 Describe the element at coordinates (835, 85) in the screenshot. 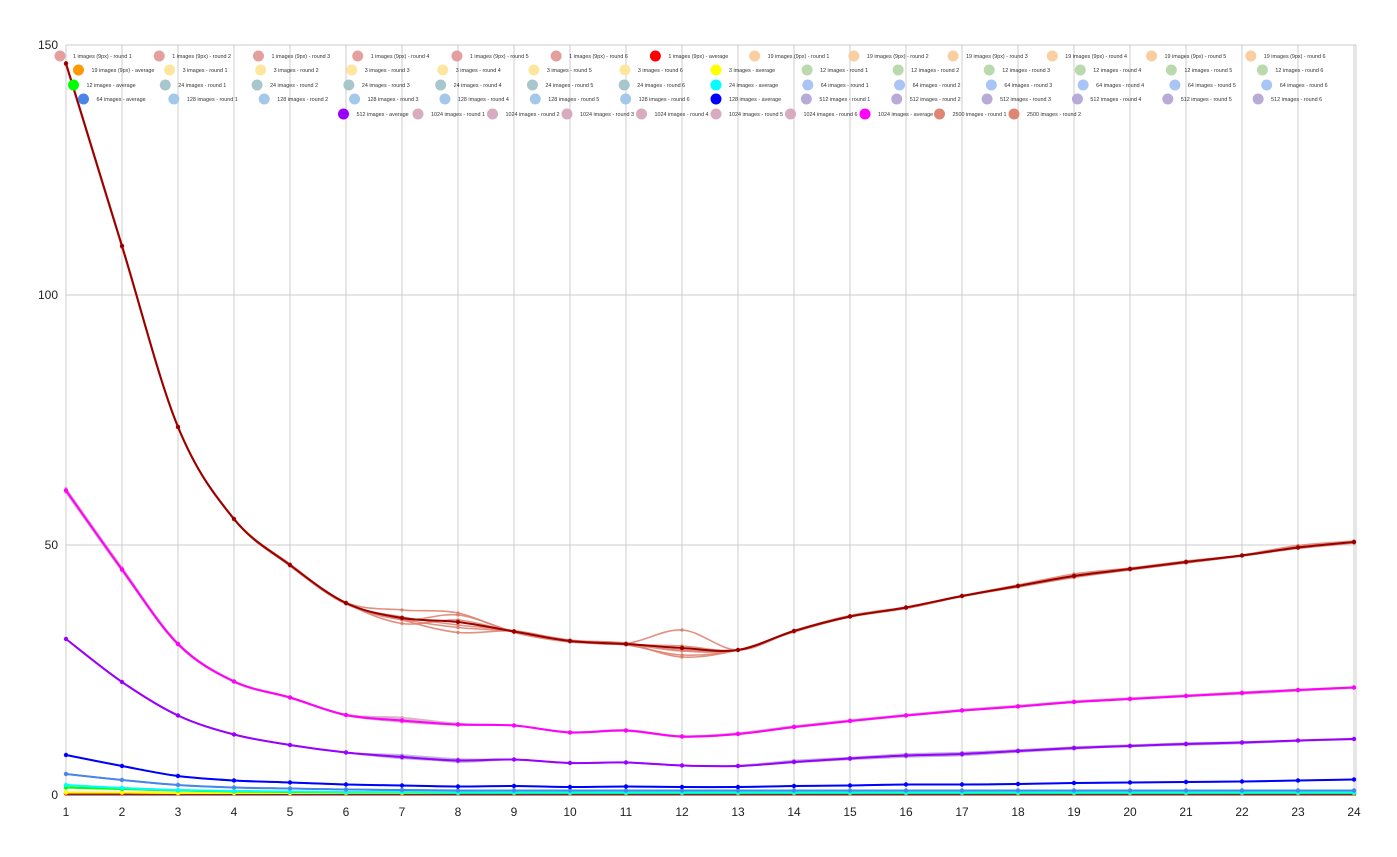

I see `legend-entry: 64 images - round 1` at that location.